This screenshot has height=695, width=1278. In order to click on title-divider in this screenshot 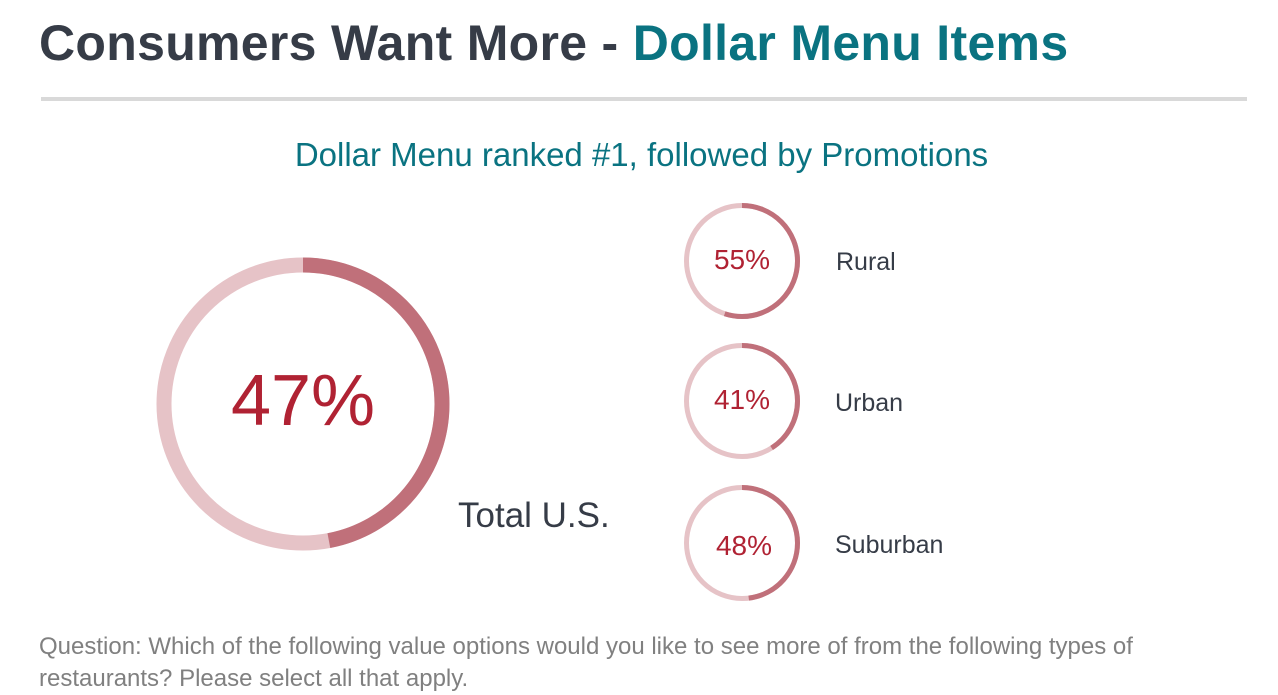, I will do `click(644, 99)`.